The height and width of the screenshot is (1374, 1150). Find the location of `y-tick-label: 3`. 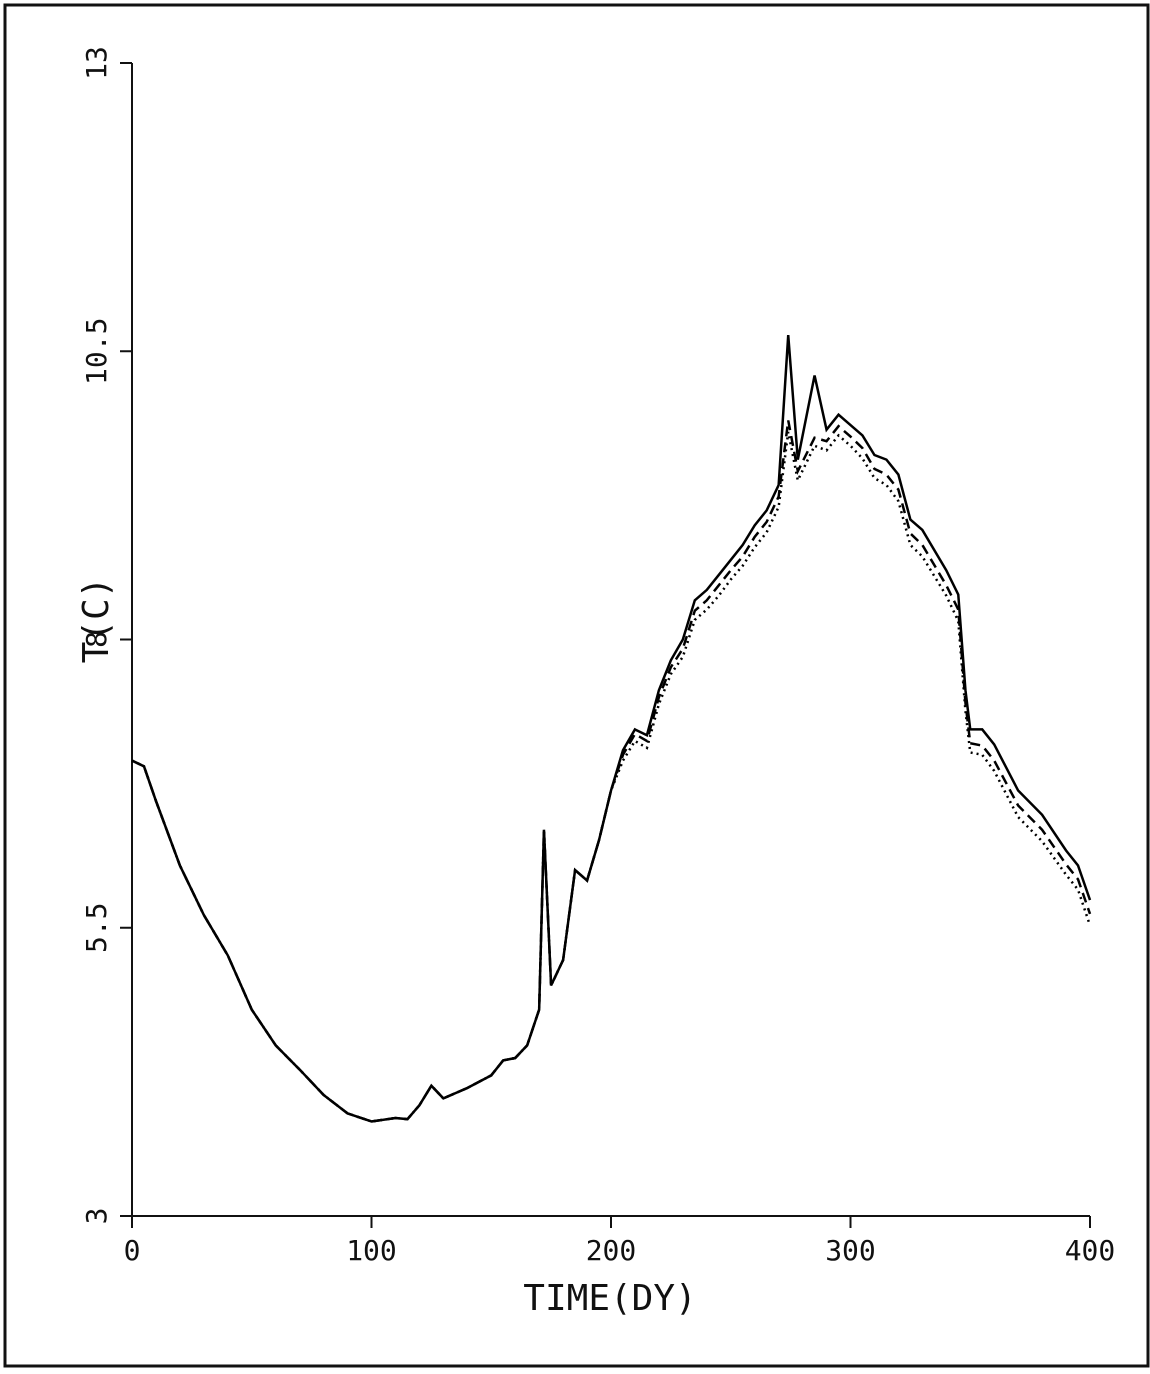

y-tick-label: 3 is located at coordinates (96, 1216).